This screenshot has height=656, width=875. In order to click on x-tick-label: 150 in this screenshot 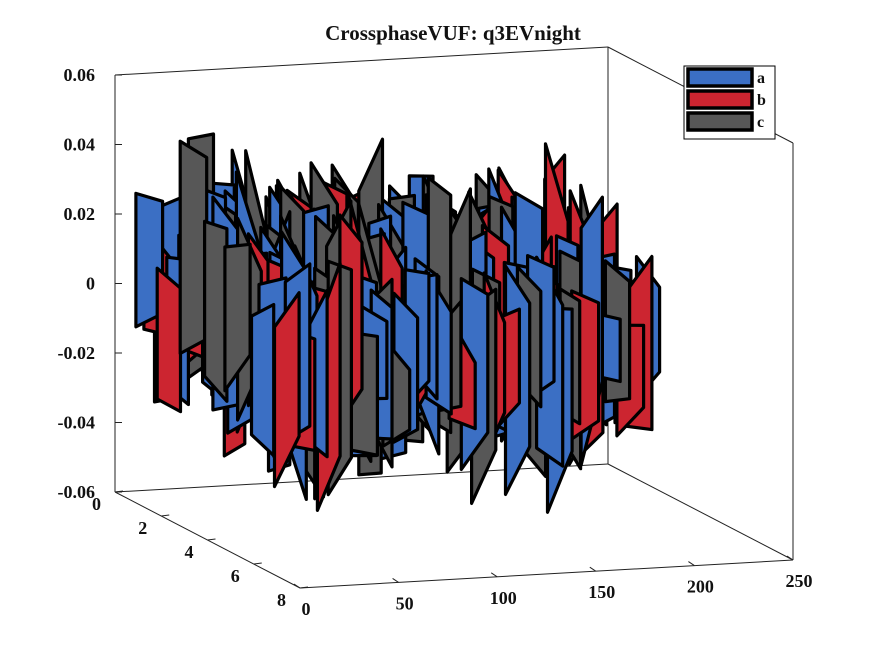, I will do `click(601, 592)`.